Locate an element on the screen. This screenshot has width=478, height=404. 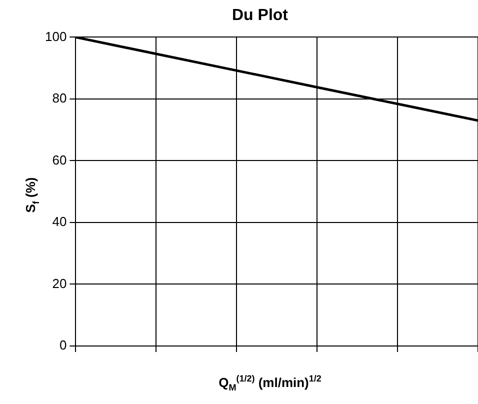
y-tick-label: 20 is located at coordinates (59, 283).